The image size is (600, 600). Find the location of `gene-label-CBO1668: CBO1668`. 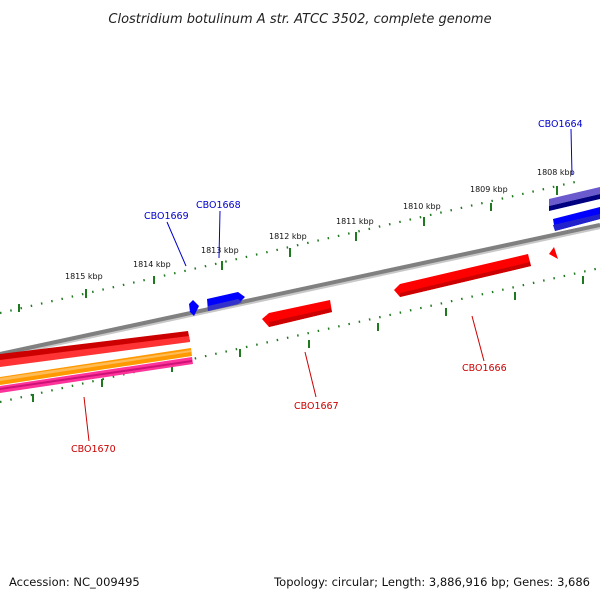

gene-label-CBO1668: CBO1668 is located at coordinates (218, 205).